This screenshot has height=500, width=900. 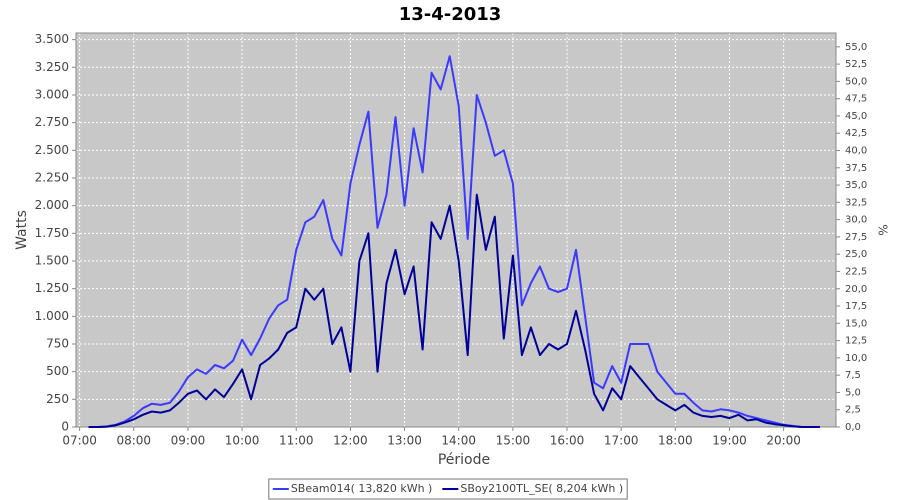 I want to click on y2-tick-label: 40,0, so click(x=856, y=151).